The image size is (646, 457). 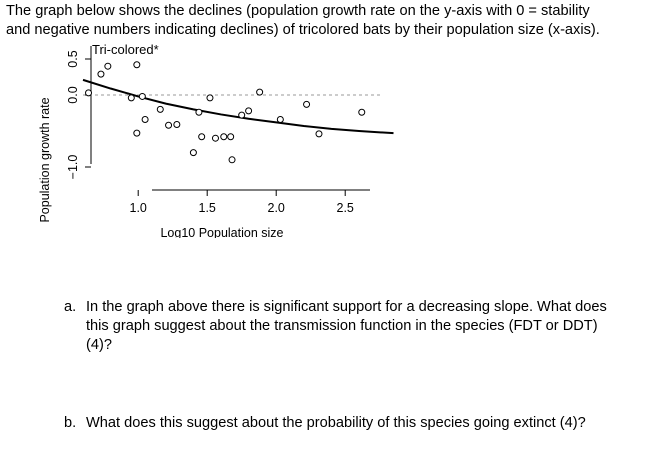 What do you see at coordinates (73, 167) in the screenshot?
I see `y-tick-label: −1.0` at bounding box center [73, 167].